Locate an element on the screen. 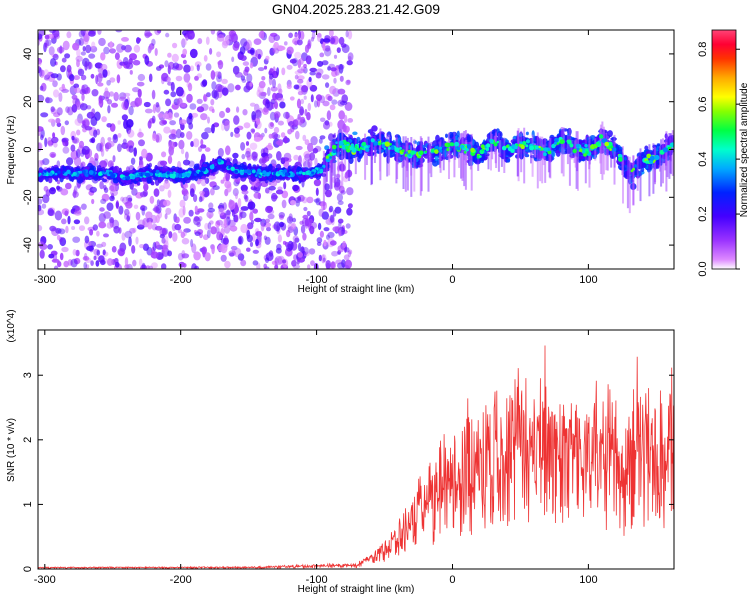 The image size is (750, 600). x-tick-label: -200 is located at coordinates (181, 280).